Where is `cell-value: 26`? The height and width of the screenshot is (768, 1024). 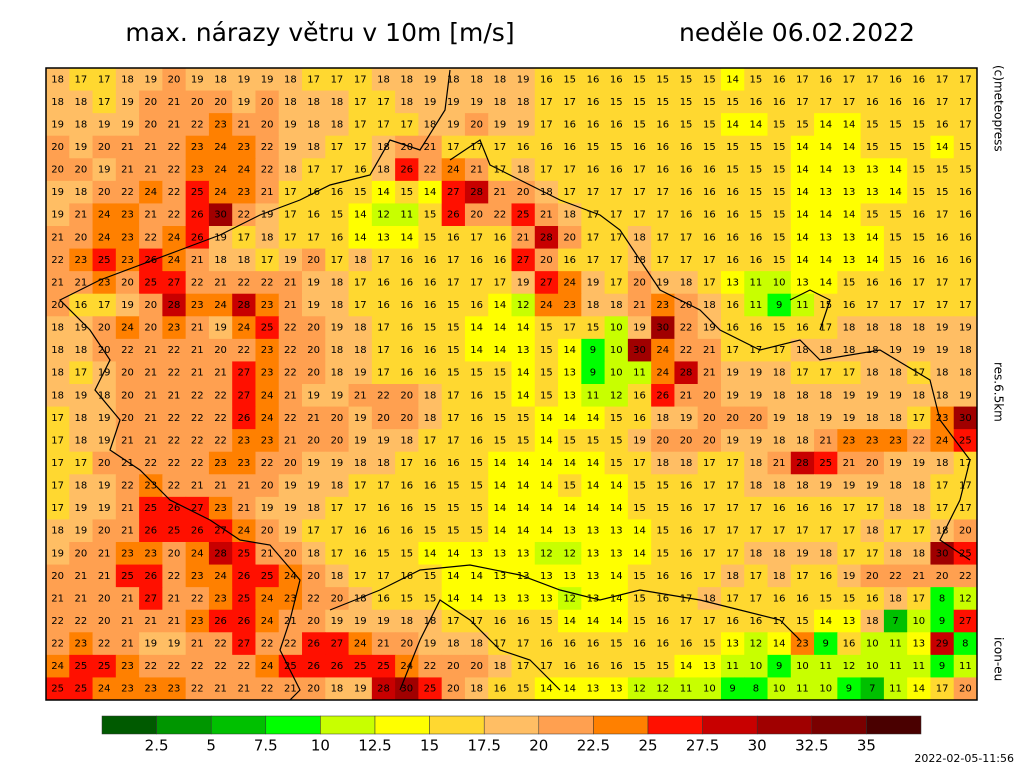 cell-value: 26 is located at coordinates (197, 215).